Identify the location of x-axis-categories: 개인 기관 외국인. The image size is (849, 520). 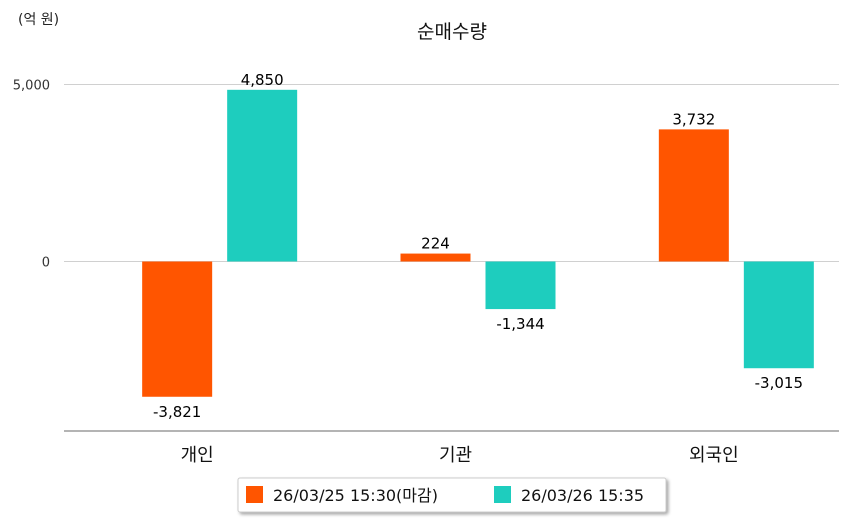
(460, 455).